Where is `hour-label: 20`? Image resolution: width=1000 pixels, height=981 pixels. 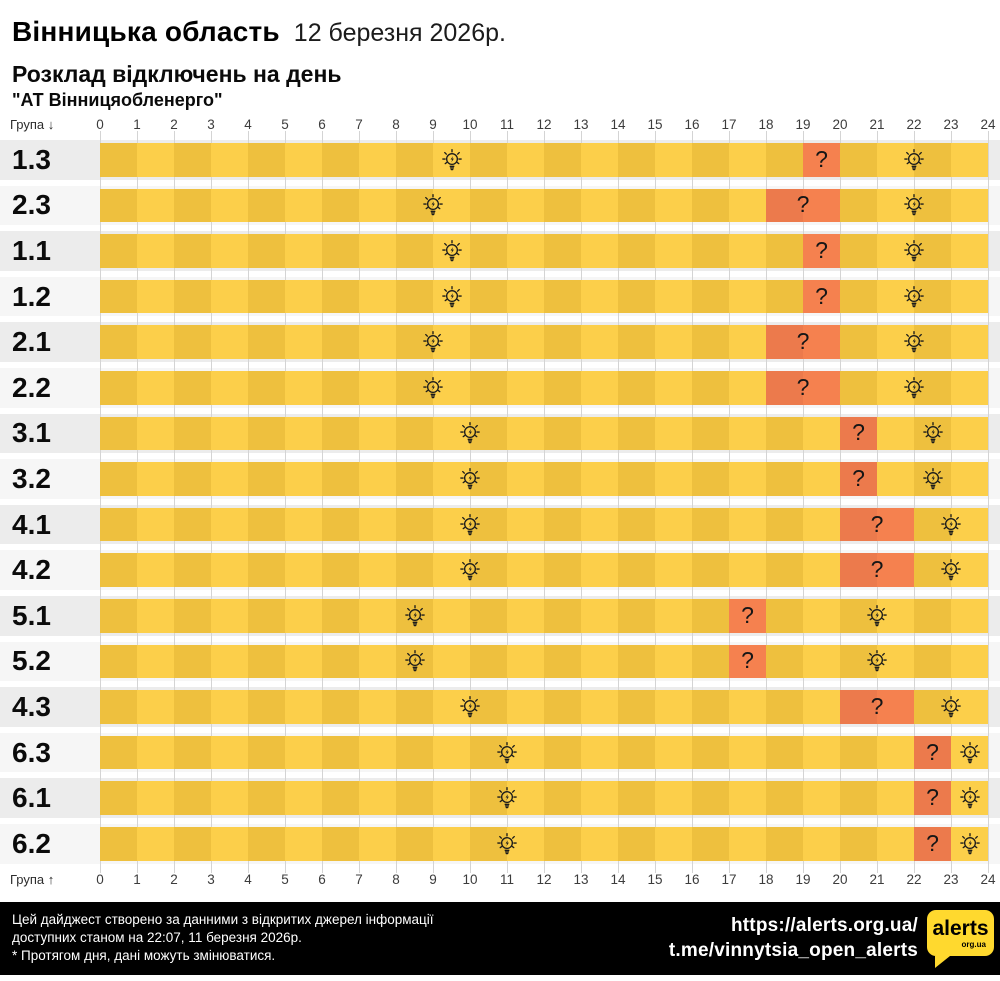
hour-label: 20 is located at coordinates (840, 879).